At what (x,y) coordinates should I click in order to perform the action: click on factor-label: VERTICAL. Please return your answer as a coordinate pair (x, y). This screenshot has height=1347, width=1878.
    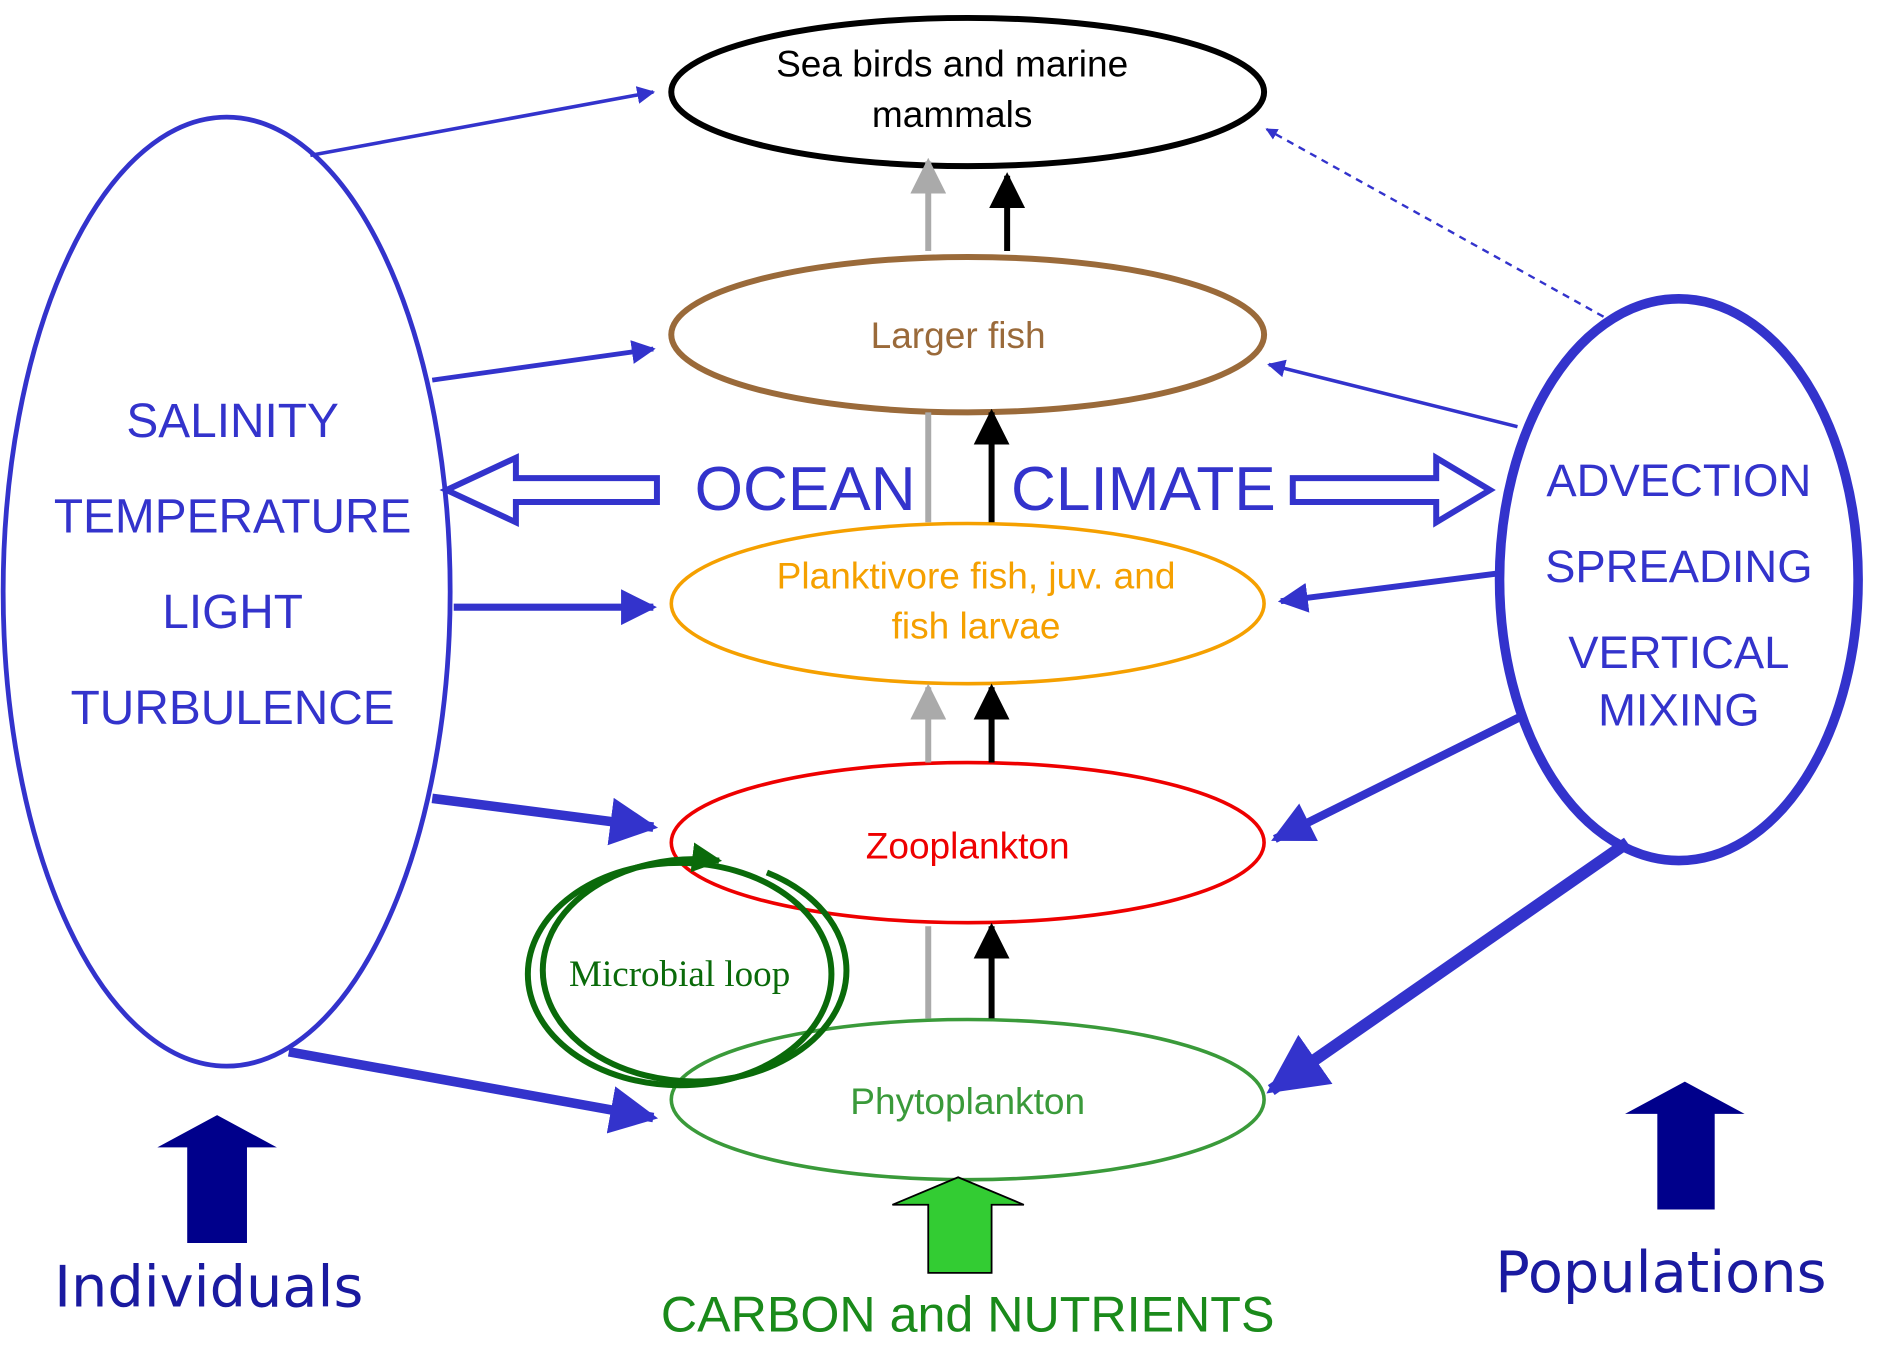
    Looking at the image, I should click on (1678, 652).